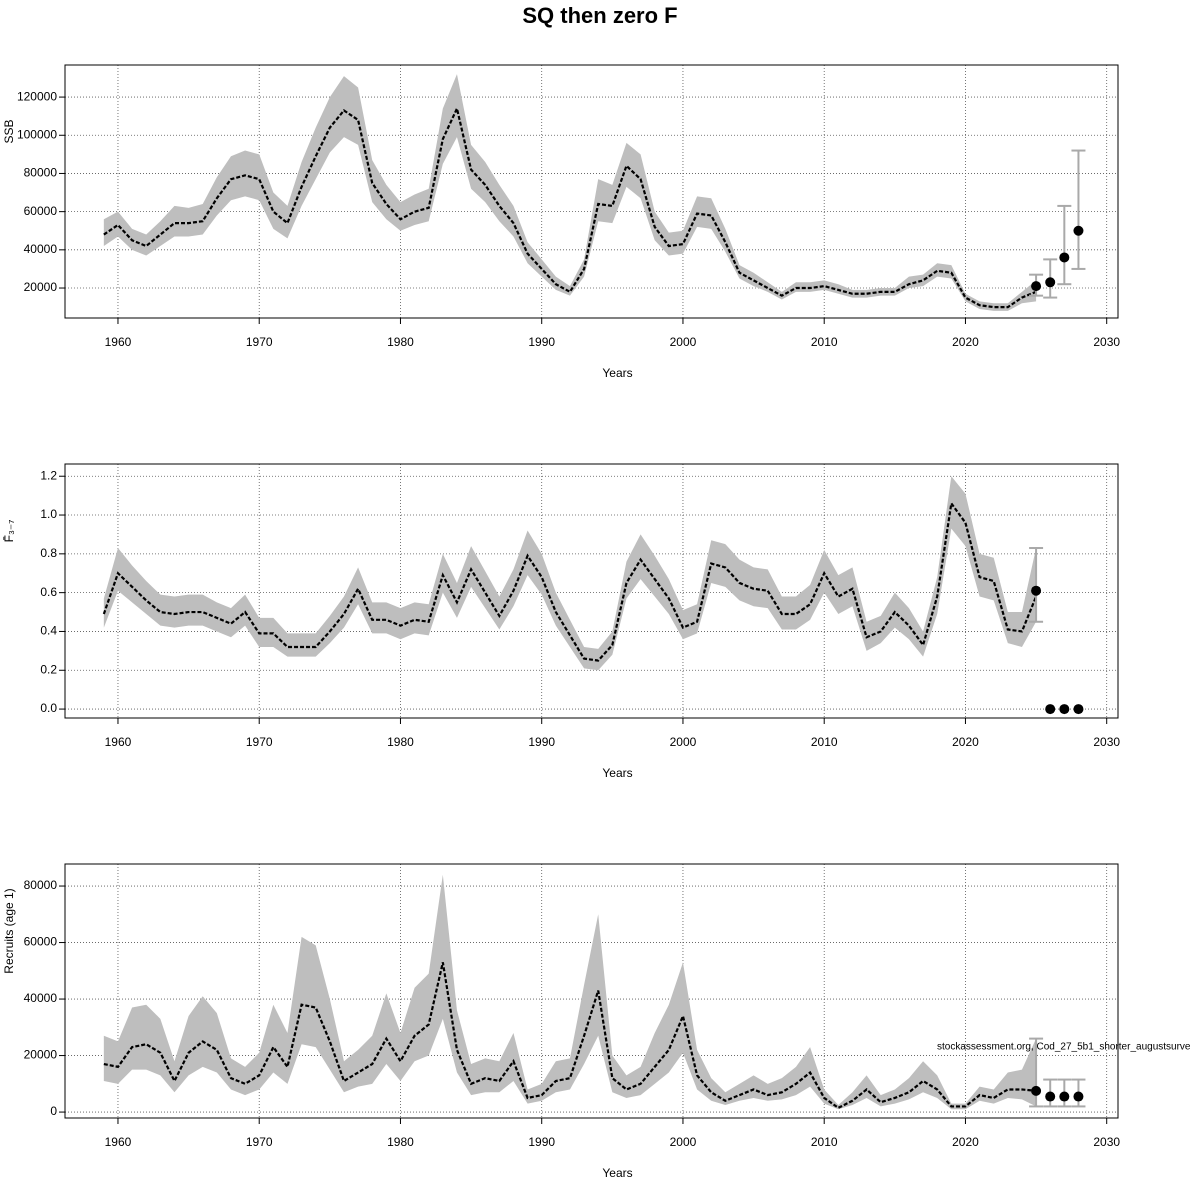  I want to click on y-tick-label: 0.0, so click(48, 708).